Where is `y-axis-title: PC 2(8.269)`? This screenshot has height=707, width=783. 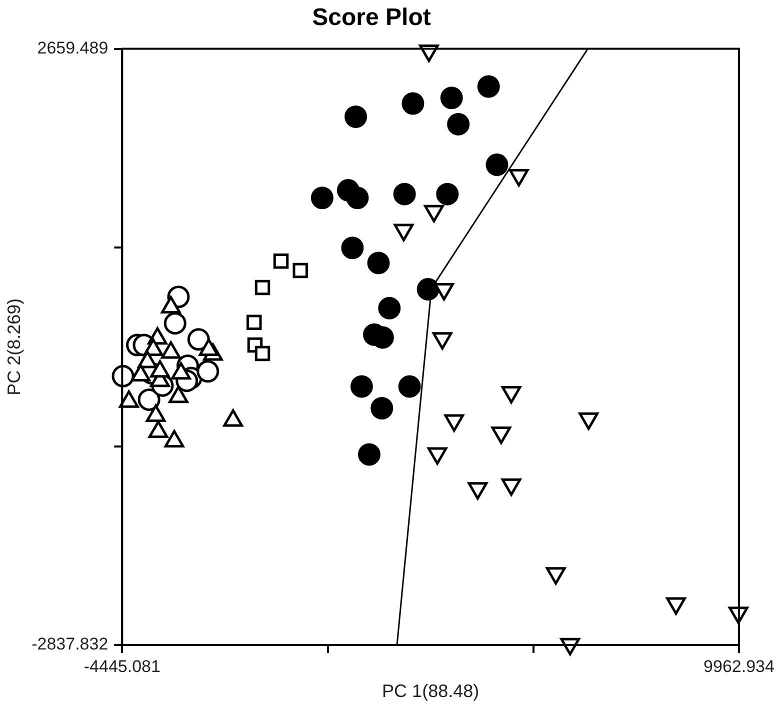 y-axis-title: PC 2(8.269) is located at coordinates (14, 347).